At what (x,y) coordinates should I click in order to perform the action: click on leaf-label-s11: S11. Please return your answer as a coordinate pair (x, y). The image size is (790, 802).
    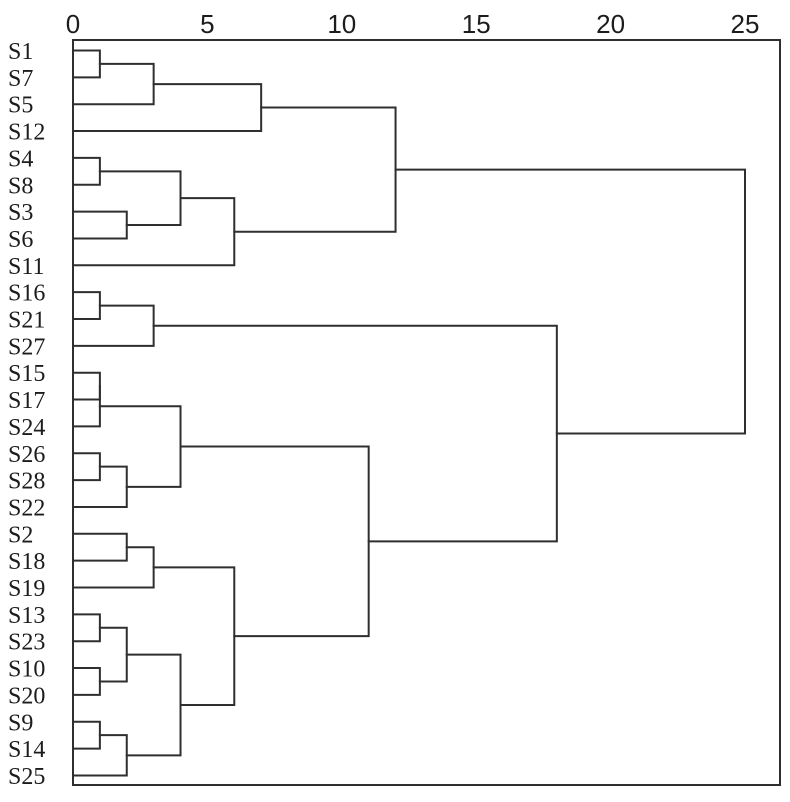
    Looking at the image, I should click on (26, 267).